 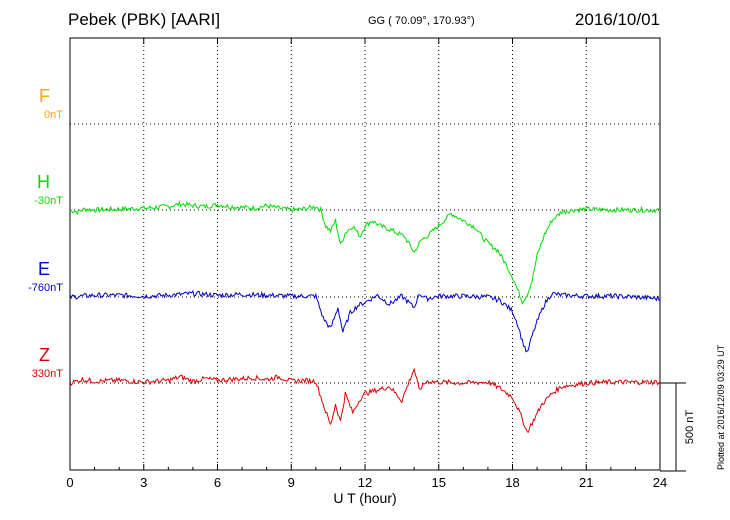 I want to click on coordinates-label: GG ( 70.09°, 170.93°), so click(x=421, y=21).